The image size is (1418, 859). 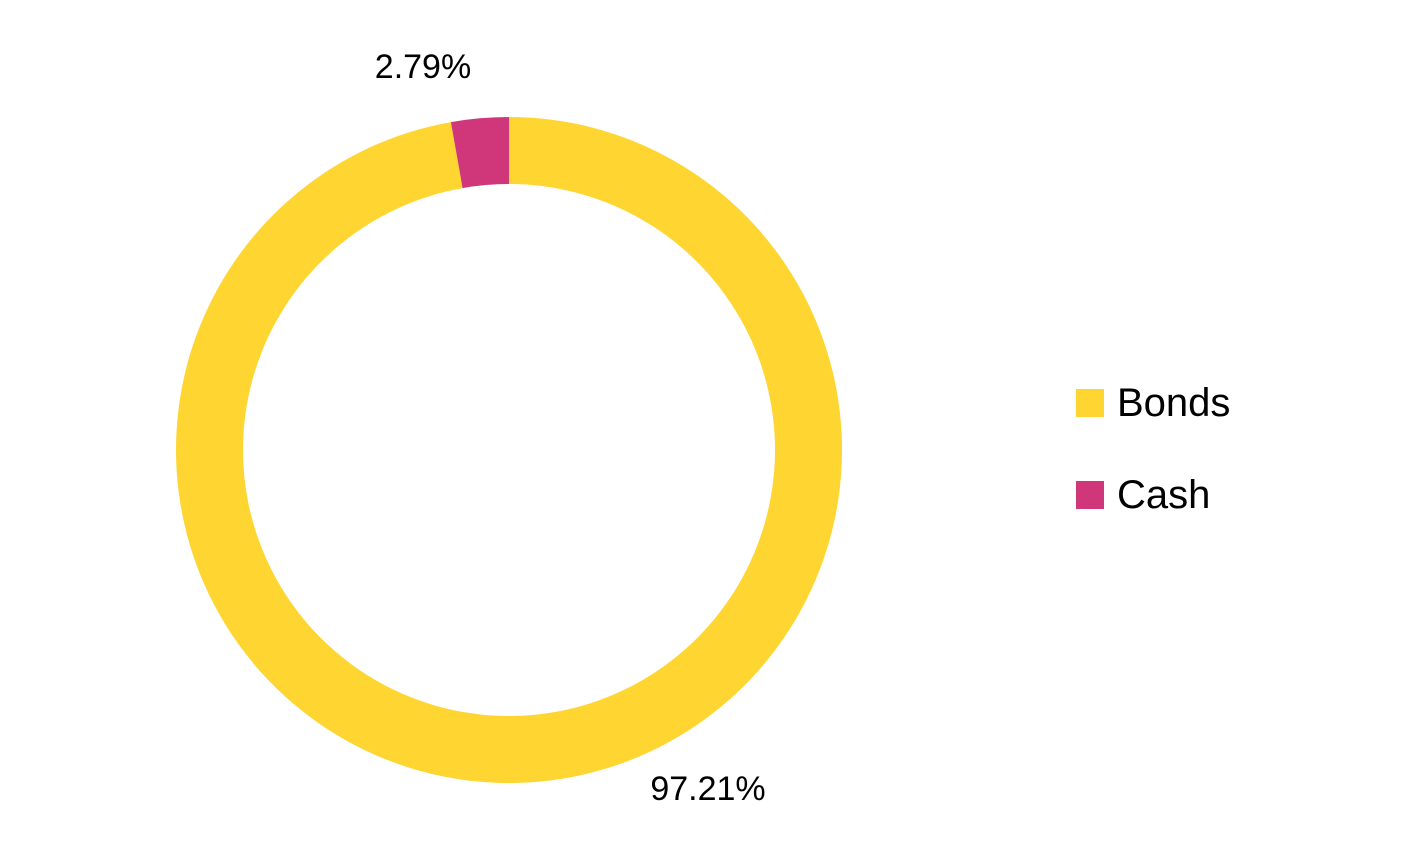 I want to click on data-label-bonds: 97.21%, so click(x=707, y=789).